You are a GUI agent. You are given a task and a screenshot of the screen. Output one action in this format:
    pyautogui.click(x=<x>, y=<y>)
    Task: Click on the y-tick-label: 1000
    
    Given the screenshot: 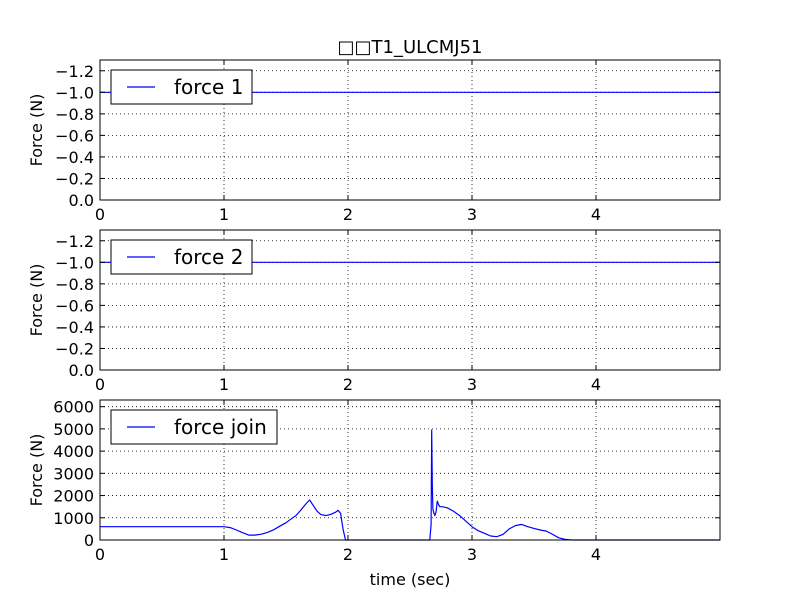 What is the action you would take?
    pyautogui.click(x=73, y=518)
    